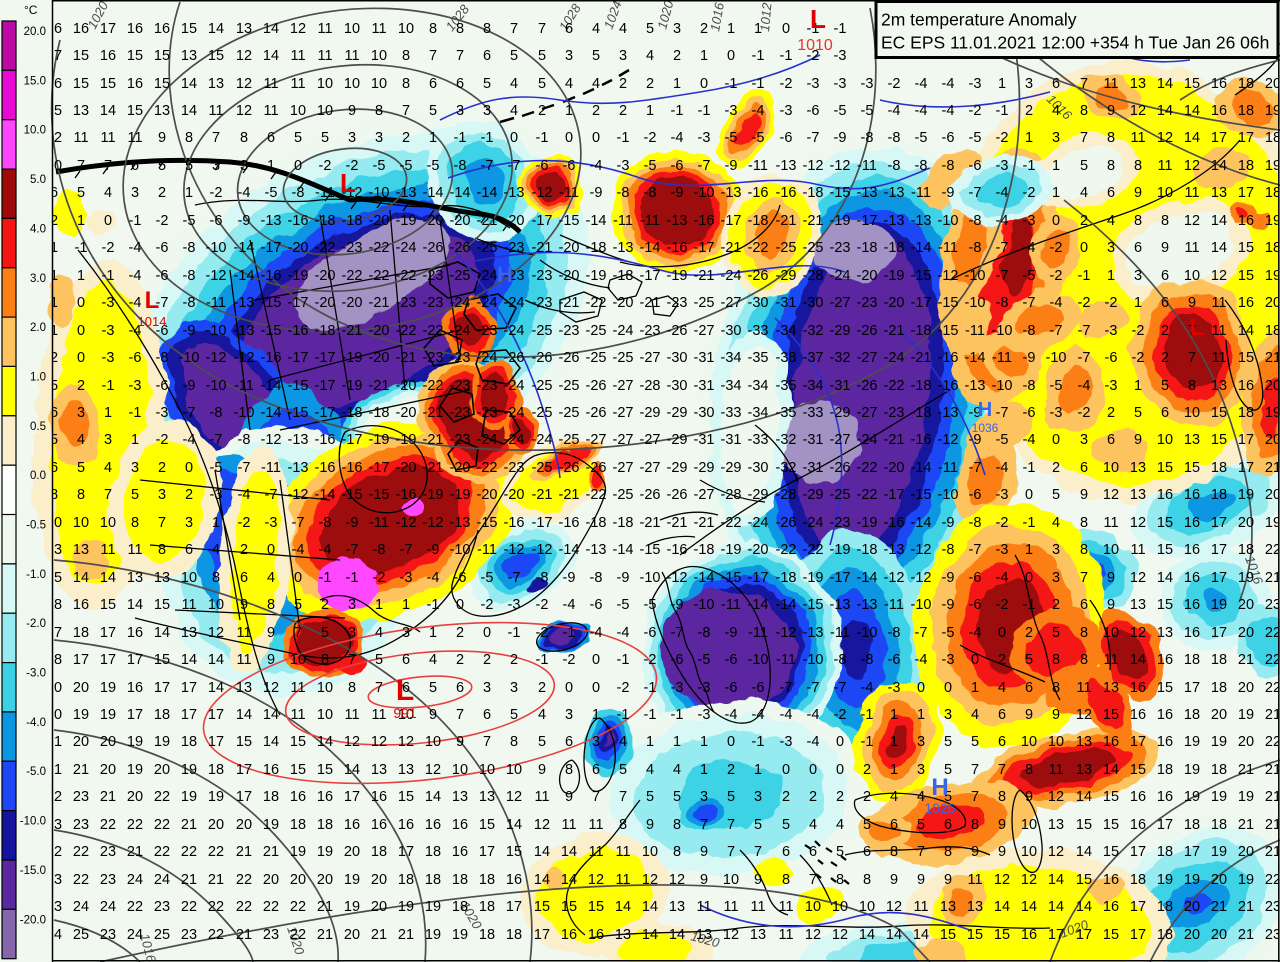 The image size is (1280, 962). Describe the element at coordinates (35, 131) in the screenshot. I see `svg-text: 10.0` at that location.